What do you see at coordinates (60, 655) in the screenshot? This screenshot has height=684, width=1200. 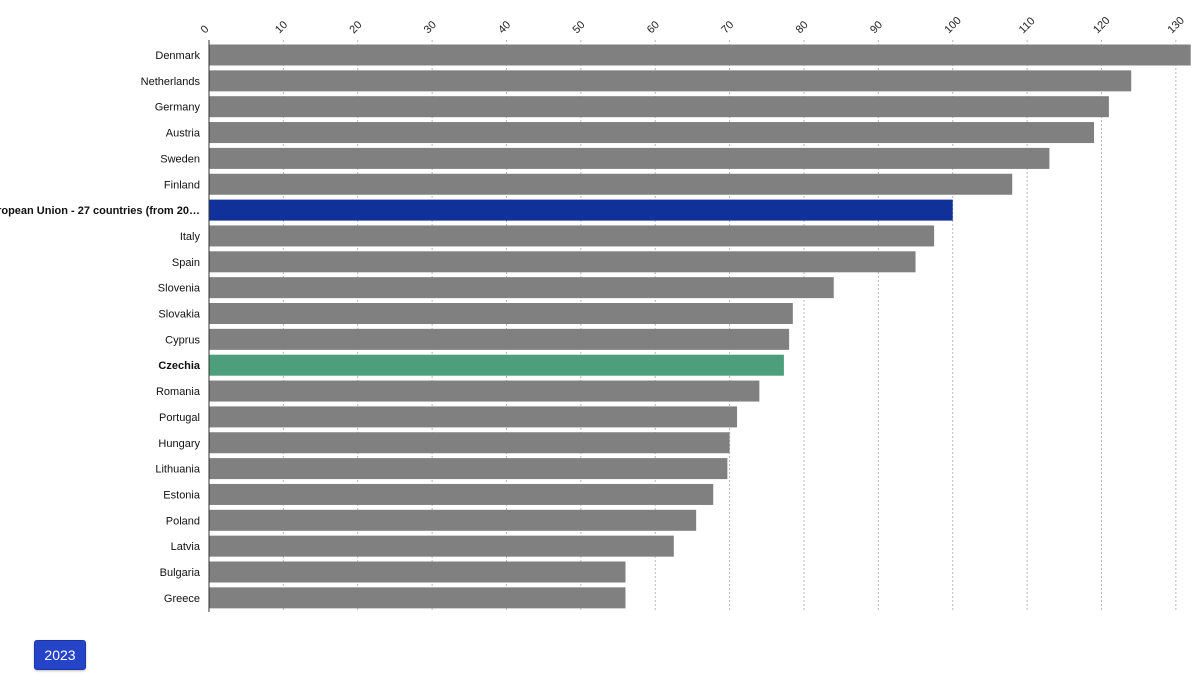 I see `year-button: 2023` at bounding box center [60, 655].